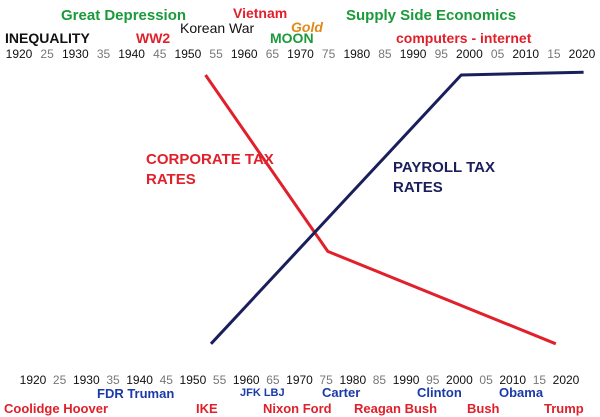  Describe the element at coordinates (217, 28) in the screenshot. I see `event-korean-war: Korean War` at that location.